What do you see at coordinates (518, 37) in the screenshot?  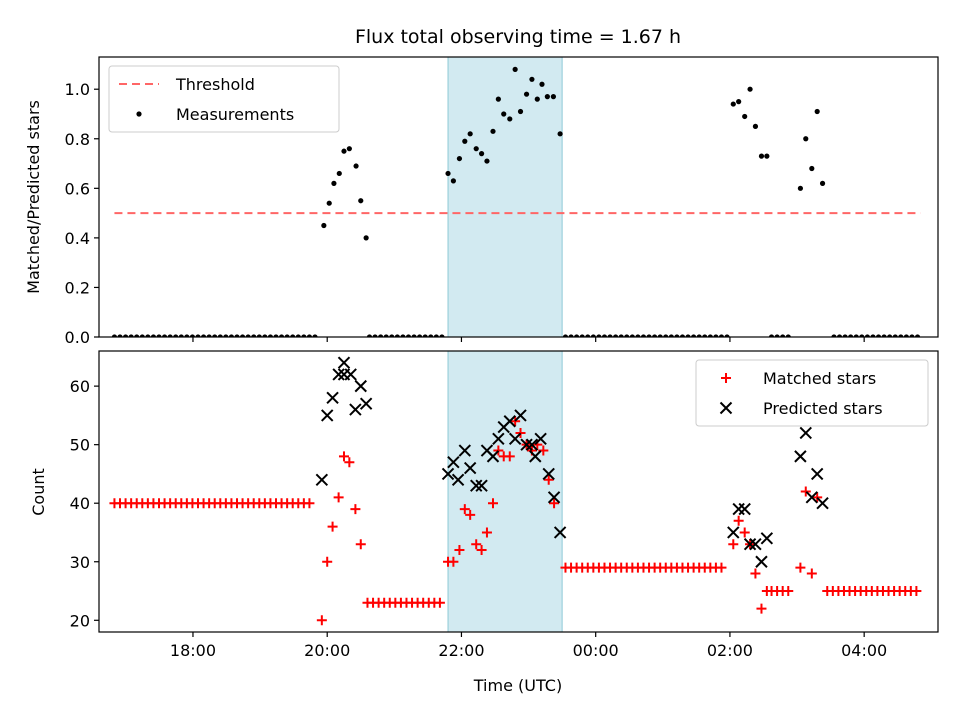 I see `chart-title: Flux total observing time = 1.67 h` at bounding box center [518, 37].